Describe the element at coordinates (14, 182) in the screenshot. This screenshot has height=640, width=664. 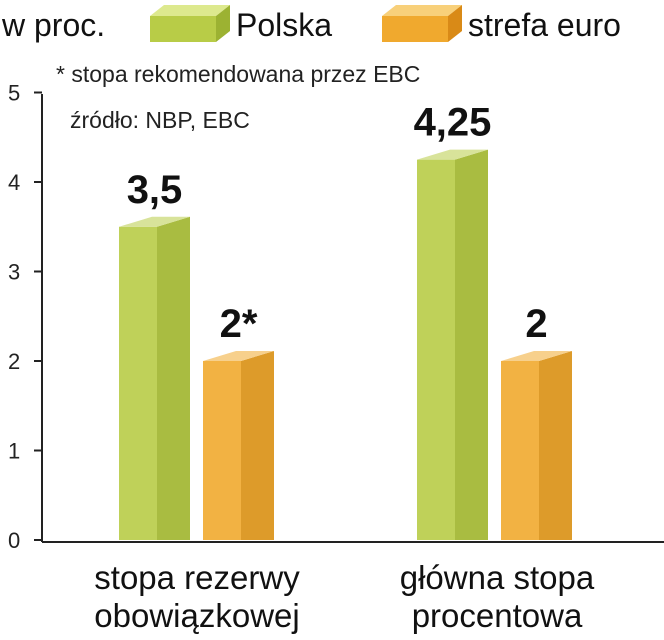
I see `y-tick-label: 4` at that location.